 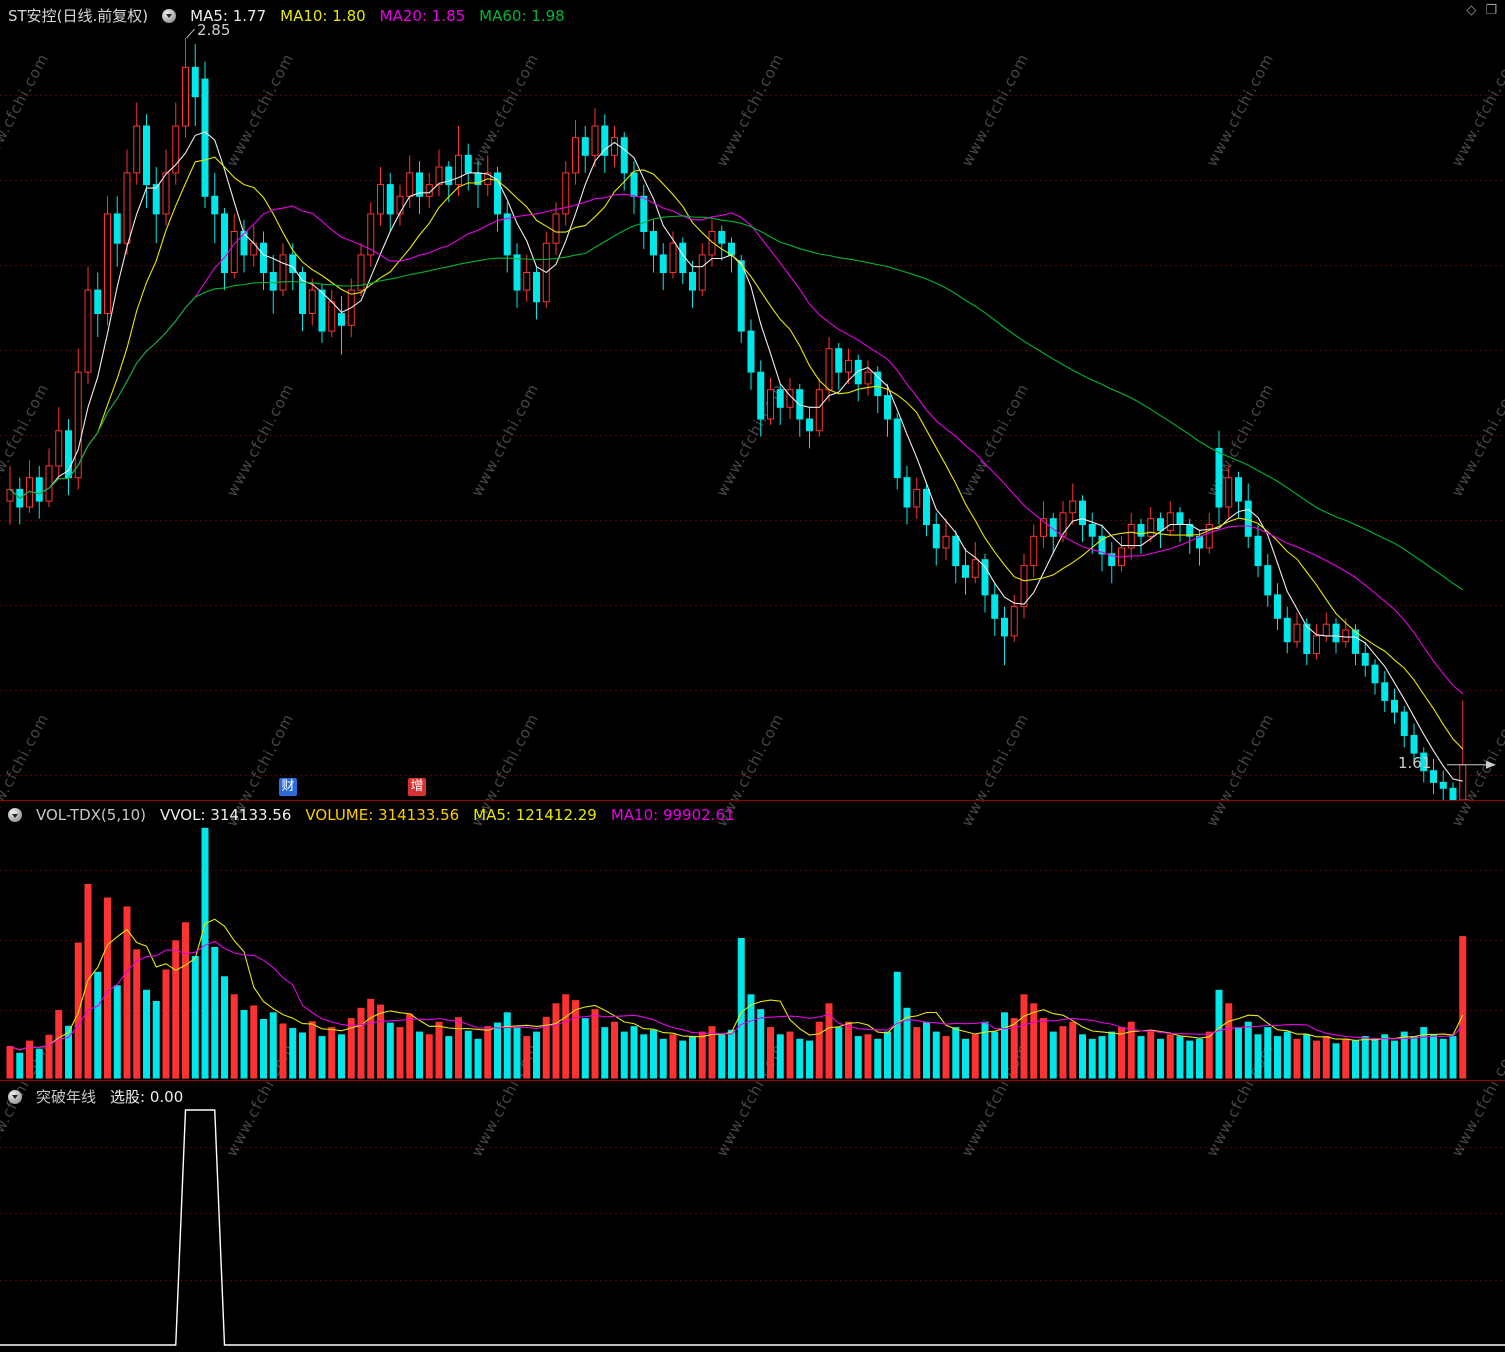 What do you see at coordinates (1471, 10) in the screenshot?
I see `diamond-icon: ◇` at bounding box center [1471, 10].